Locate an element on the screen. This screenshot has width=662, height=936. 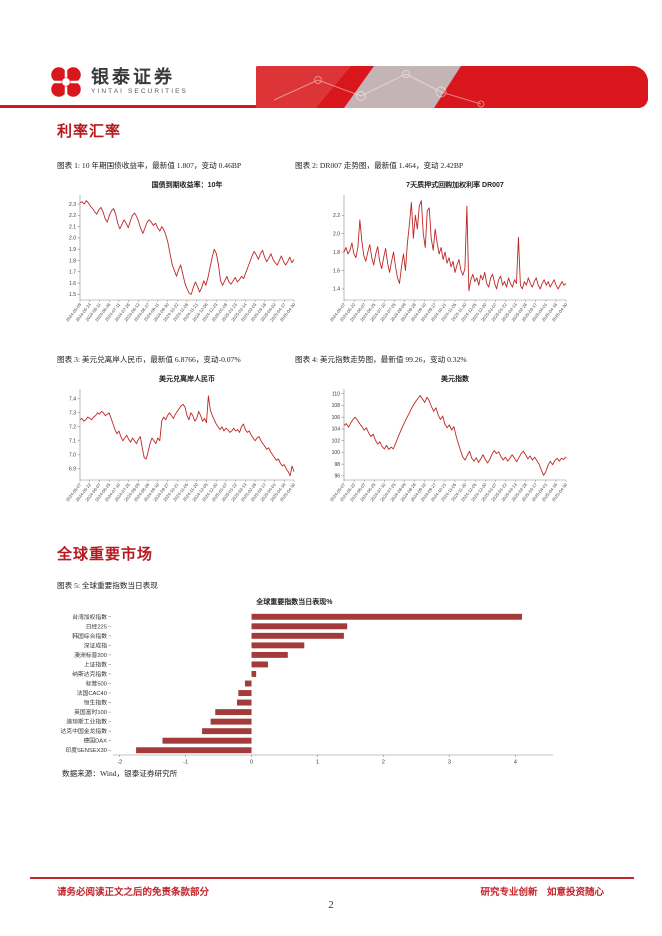
figure2-caption: 图表 2: DR007 走势图，最新值 1.464，变动 2.42BP is located at coordinates (379, 165).